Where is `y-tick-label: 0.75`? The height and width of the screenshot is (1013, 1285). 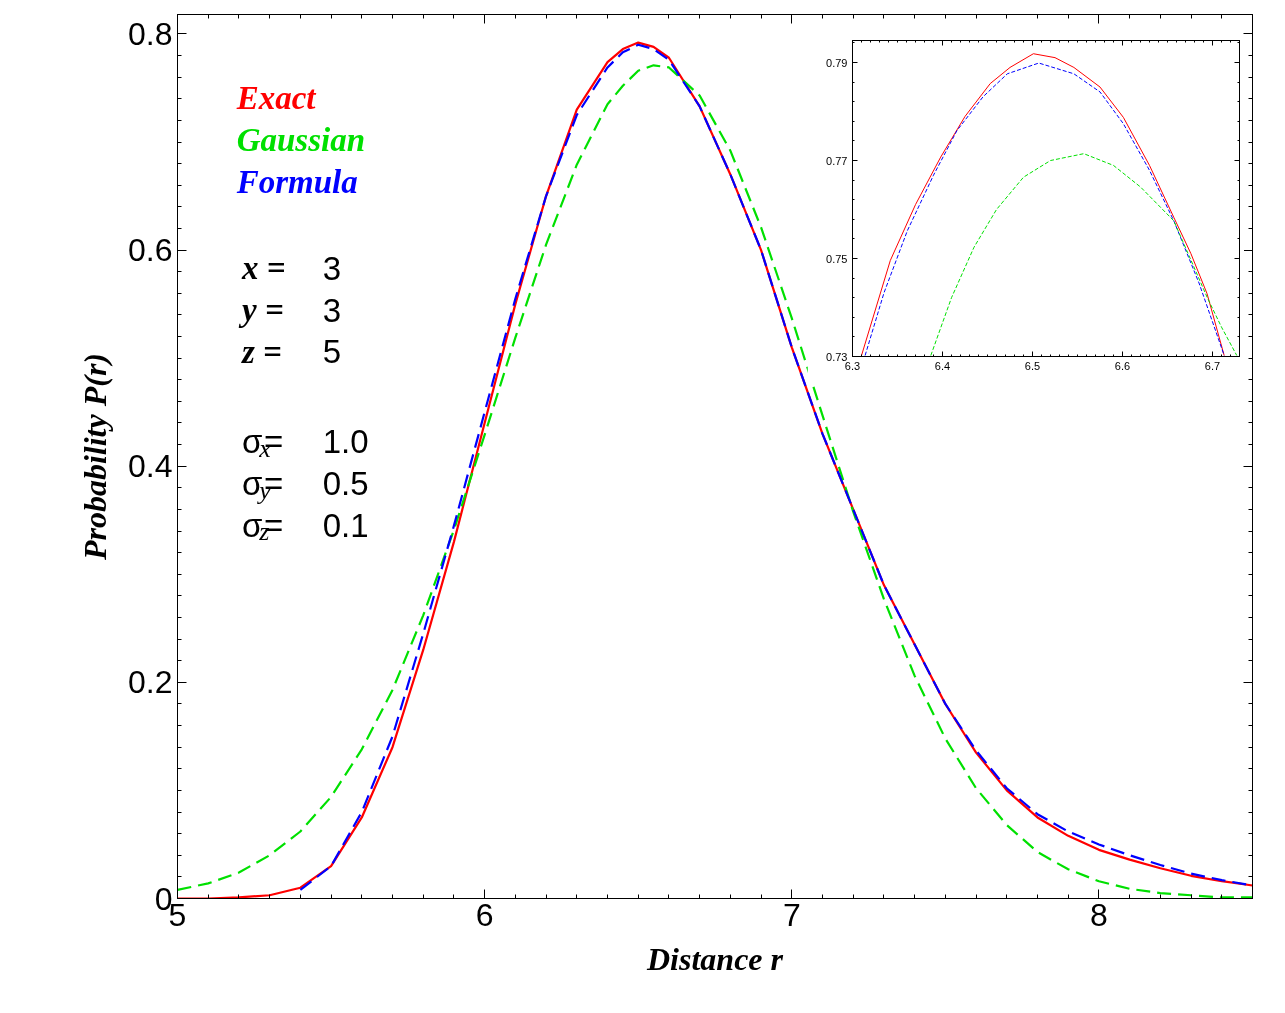 y-tick-label: 0.75 is located at coordinates (837, 258).